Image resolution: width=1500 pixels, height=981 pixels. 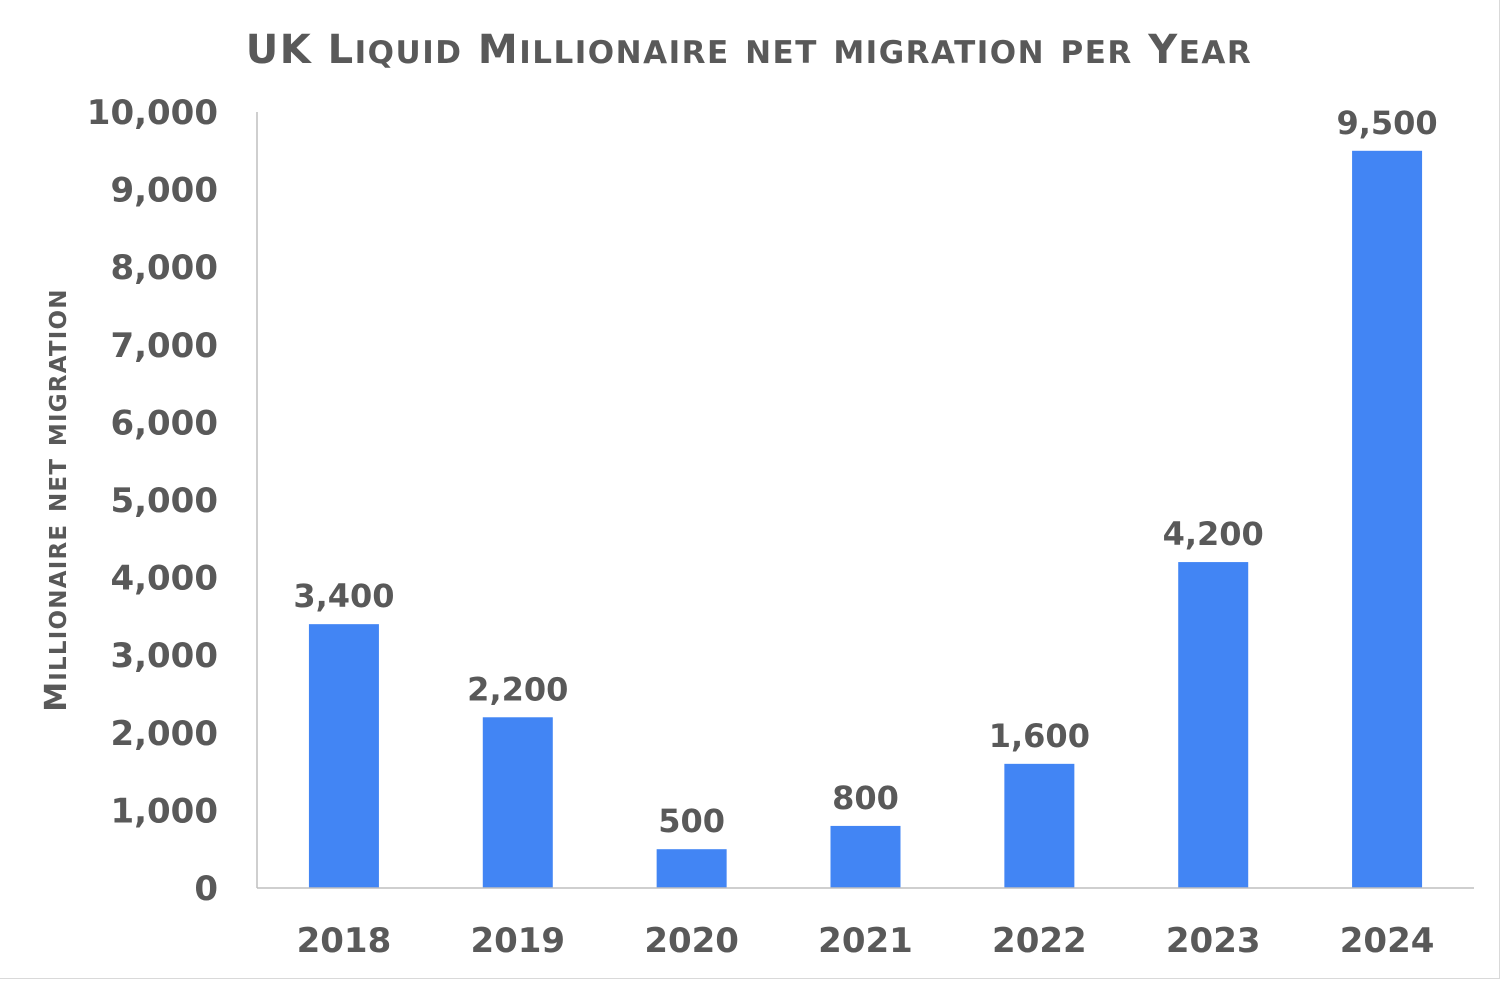 I want to click on bar-value-label: 4,200, so click(x=1213, y=534).